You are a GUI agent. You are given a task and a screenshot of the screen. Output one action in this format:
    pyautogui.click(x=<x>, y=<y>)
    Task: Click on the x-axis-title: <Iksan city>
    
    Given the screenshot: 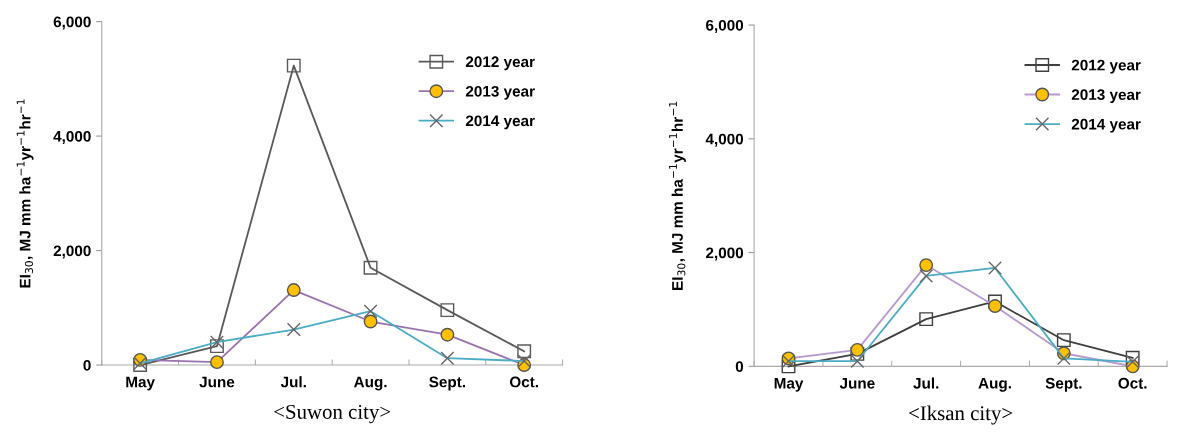 What is the action you would take?
    pyautogui.click(x=961, y=415)
    